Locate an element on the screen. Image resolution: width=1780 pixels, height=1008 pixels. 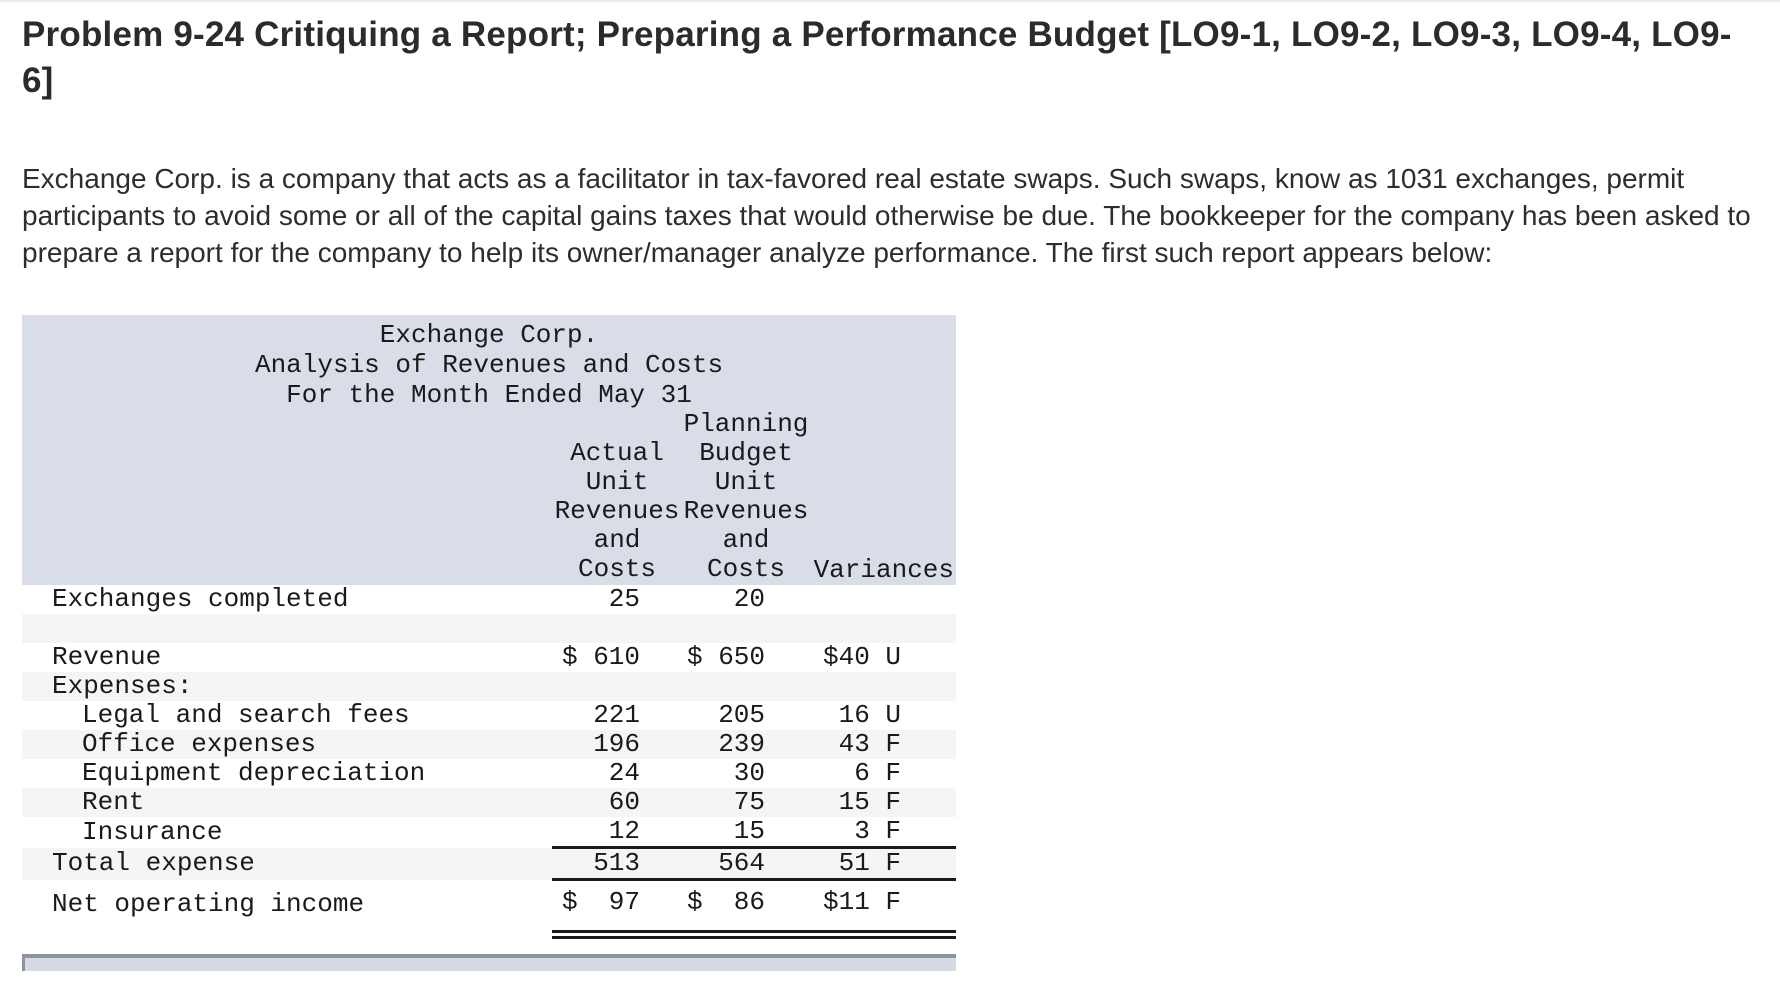
row-label: Expenses: is located at coordinates (287, 686).